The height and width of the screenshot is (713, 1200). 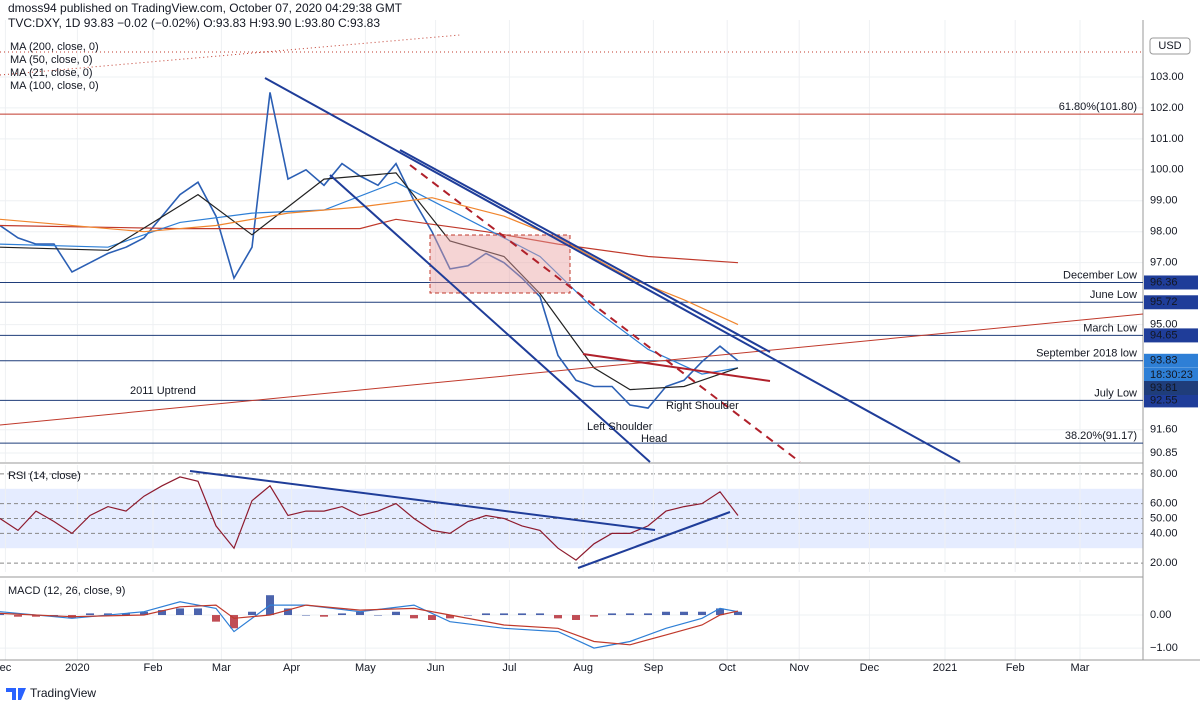 I want to click on x-tick-label: May, so click(x=365, y=668).